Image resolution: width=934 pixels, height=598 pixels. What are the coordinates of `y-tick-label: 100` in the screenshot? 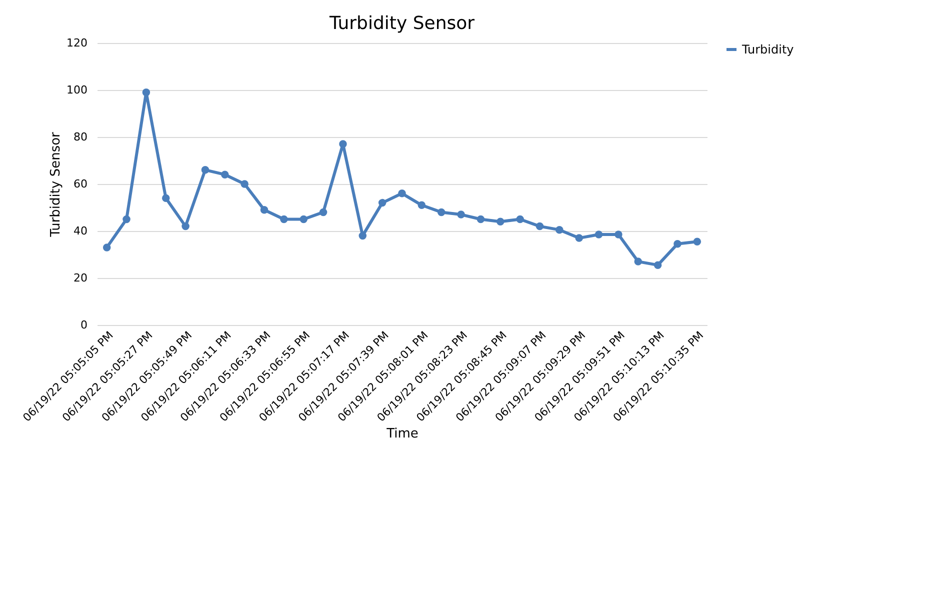 It's located at (77, 90).